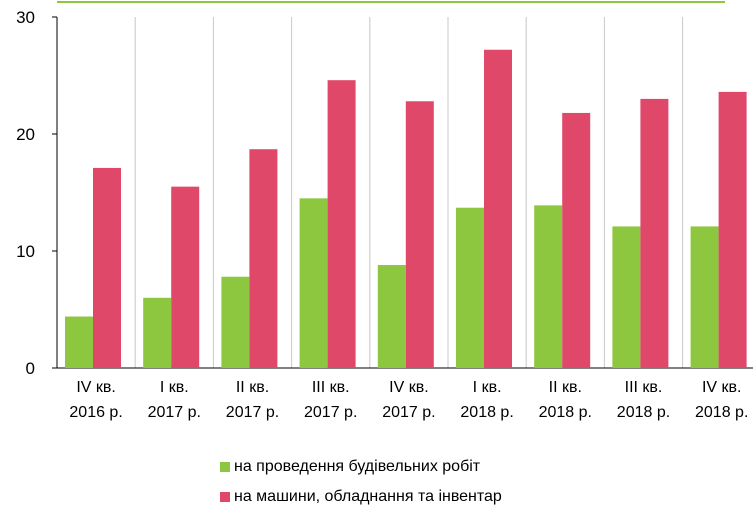 The image size is (753, 512). I want to click on category-label: IV кв. 2017 р., so click(408, 400).